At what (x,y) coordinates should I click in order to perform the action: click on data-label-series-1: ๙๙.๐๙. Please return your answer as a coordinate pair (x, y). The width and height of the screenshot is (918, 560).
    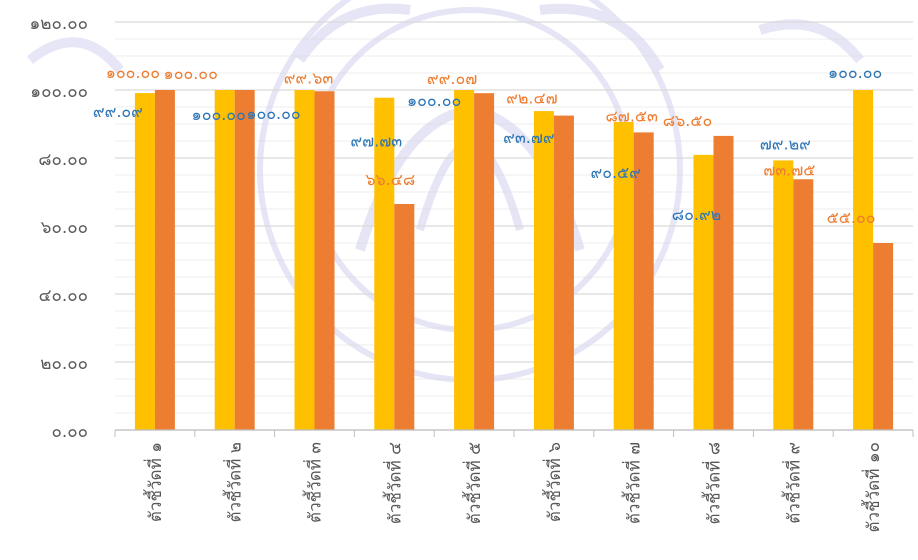
    Looking at the image, I should click on (118, 111).